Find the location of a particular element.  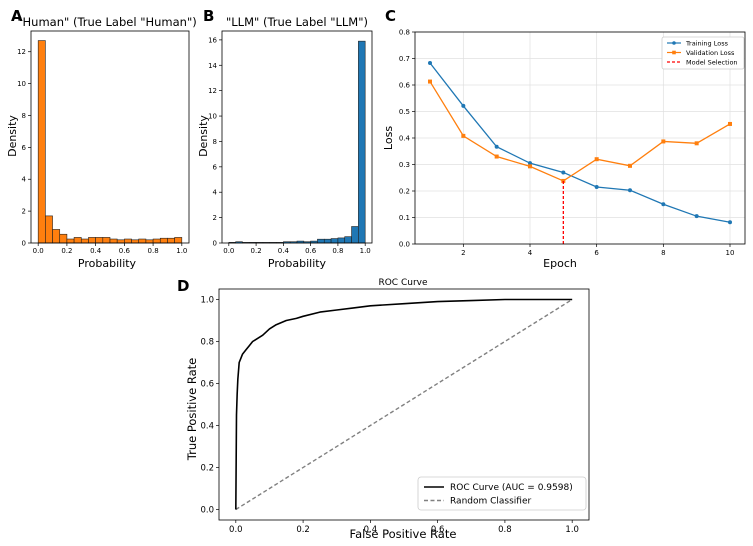

panel-c-ylabel: Loss is located at coordinates (388, 138).